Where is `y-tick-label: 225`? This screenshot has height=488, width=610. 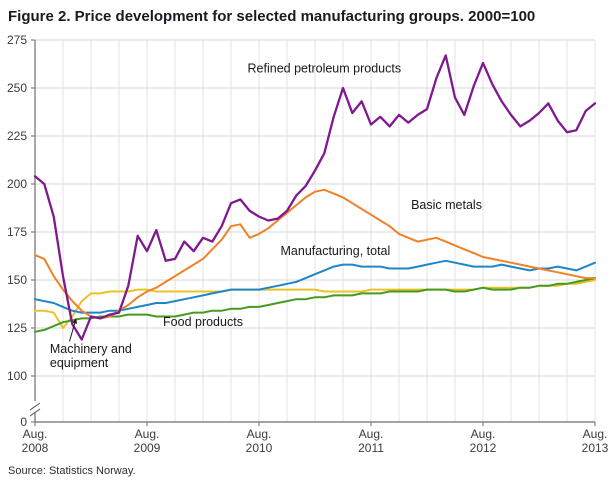
y-tick-label: 225 is located at coordinates (17, 136).